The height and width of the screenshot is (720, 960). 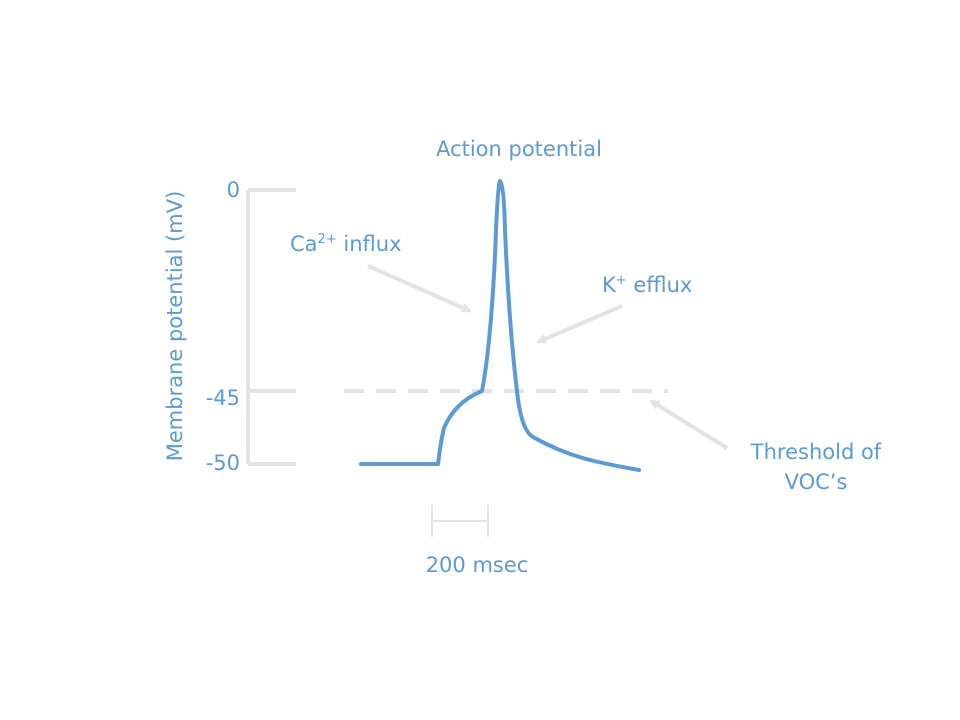 I want to click on ca-superscript: 2+, so click(x=327, y=239).